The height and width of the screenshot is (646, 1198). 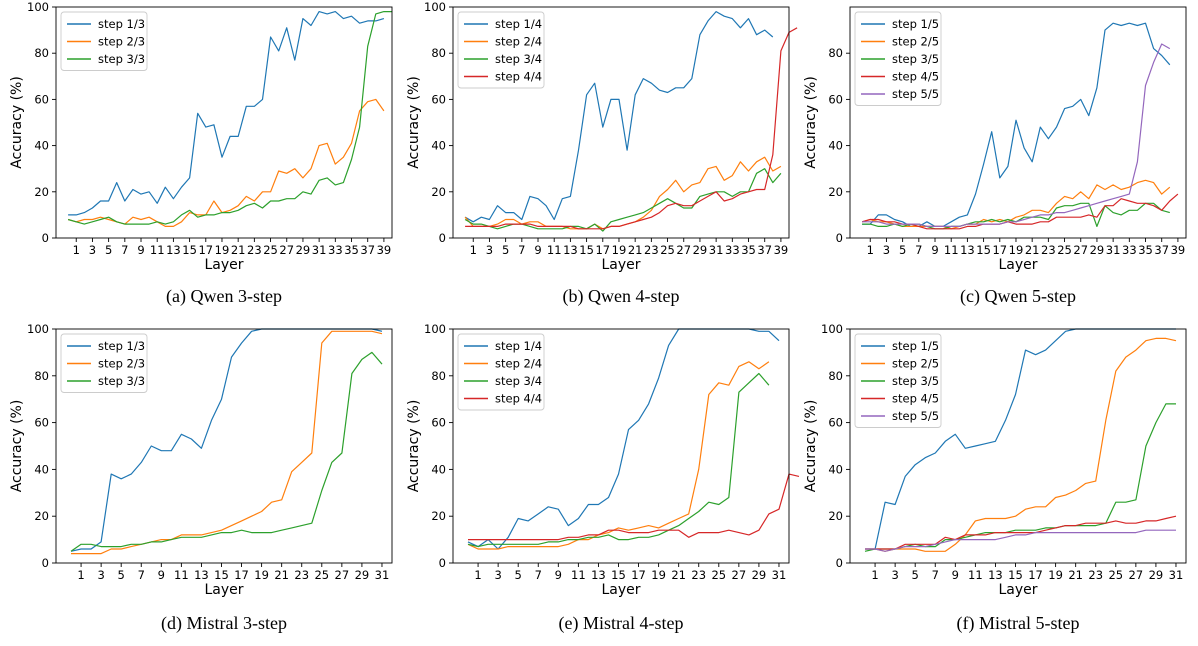 I want to click on panel-caption: (a) Qwen 3-step, so click(x=224, y=296).